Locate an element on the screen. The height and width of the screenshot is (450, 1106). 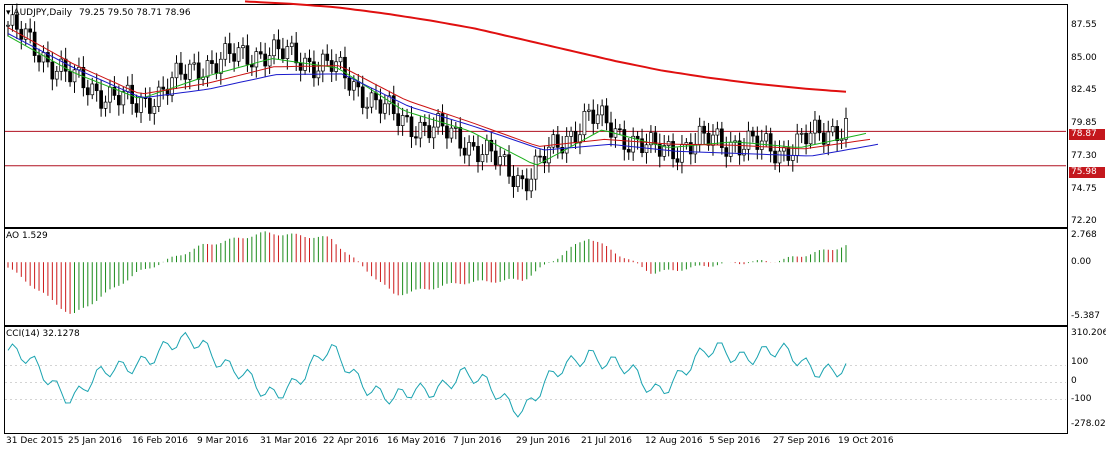
date-label: 7 Jun 2016 is located at coordinates (477, 441).